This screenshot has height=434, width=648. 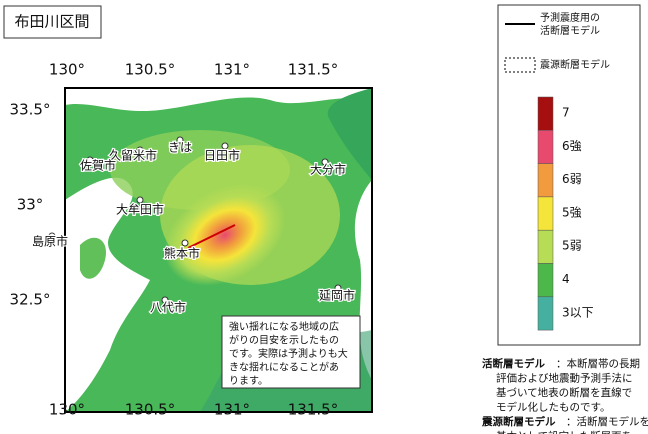 I want to click on lat-label: 32.5°, so click(x=30, y=300).